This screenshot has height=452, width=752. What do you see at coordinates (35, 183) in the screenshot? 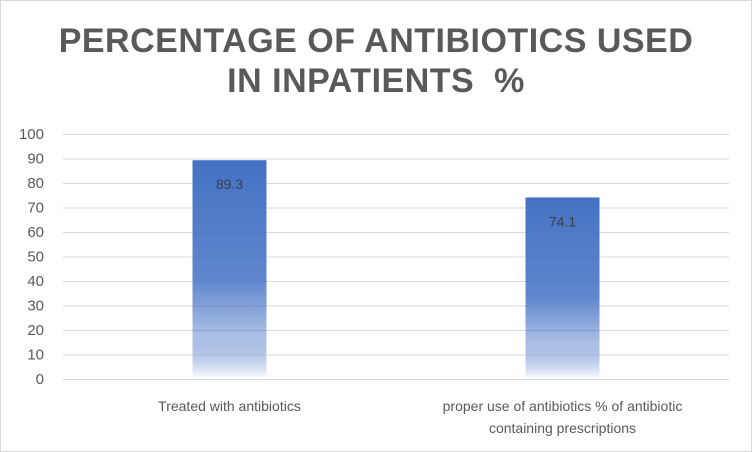
I see `y-tick-label: 80` at bounding box center [35, 183].